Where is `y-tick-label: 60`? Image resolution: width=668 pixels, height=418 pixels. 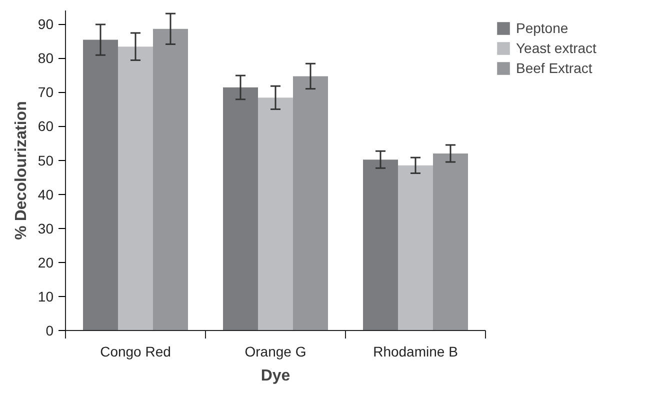
y-tick-label: 60 is located at coordinates (46, 126).